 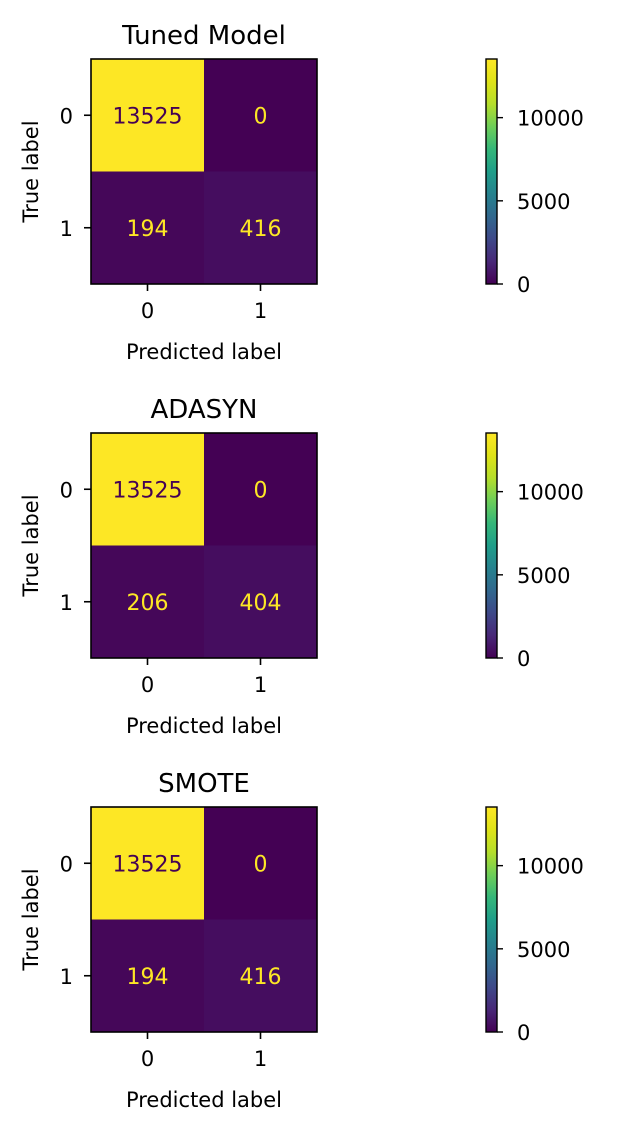 What do you see at coordinates (204, 410) in the screenshot?
I see `chart-title: ADASYN` at bounding box center [204, 410].